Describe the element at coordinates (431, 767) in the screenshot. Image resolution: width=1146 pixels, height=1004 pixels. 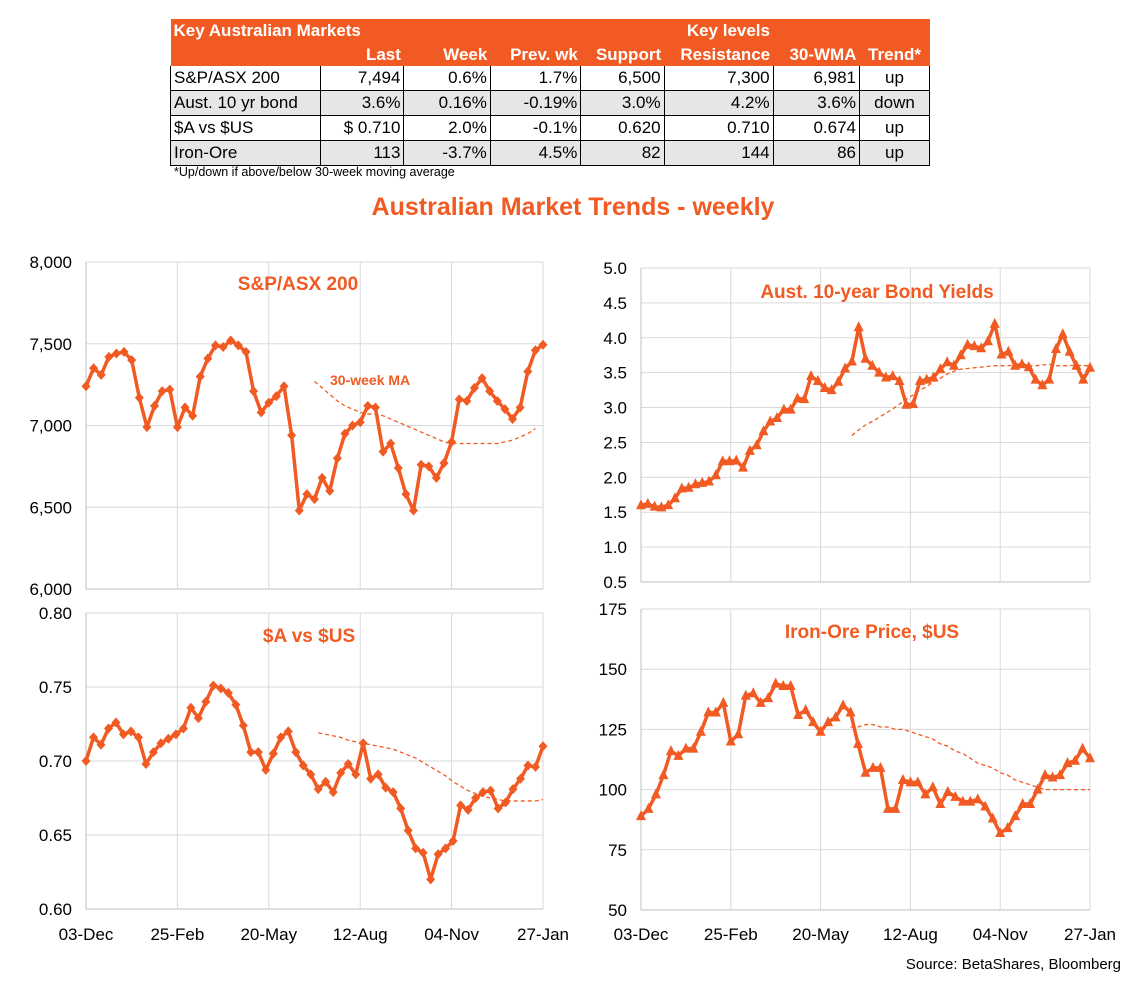
I see `moving-average-line` at that location.